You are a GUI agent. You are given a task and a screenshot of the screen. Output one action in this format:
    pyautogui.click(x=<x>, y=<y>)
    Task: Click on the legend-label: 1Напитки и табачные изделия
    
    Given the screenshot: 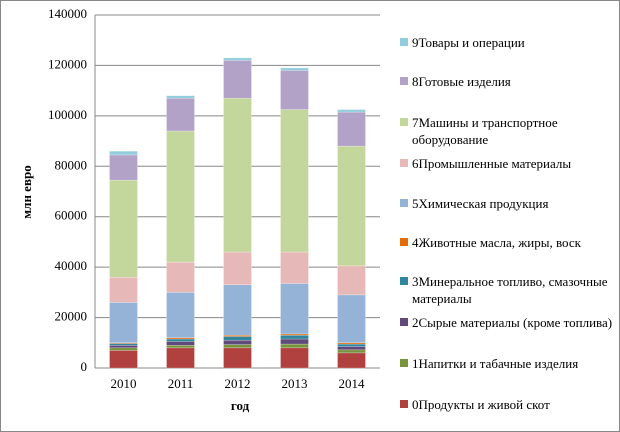 What is the action you would take?
    pyautogui.click(x=495, y=363)
    